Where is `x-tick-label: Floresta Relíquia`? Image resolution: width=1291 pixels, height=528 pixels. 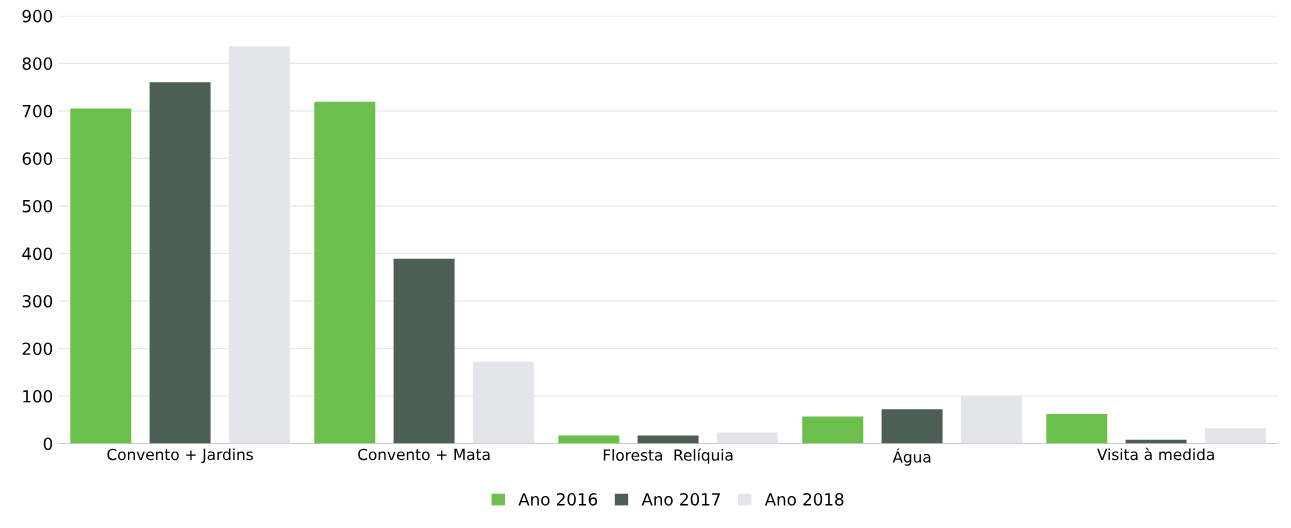 x-tick-label: Floresta Relíquia is located at coordinates (668, 456).